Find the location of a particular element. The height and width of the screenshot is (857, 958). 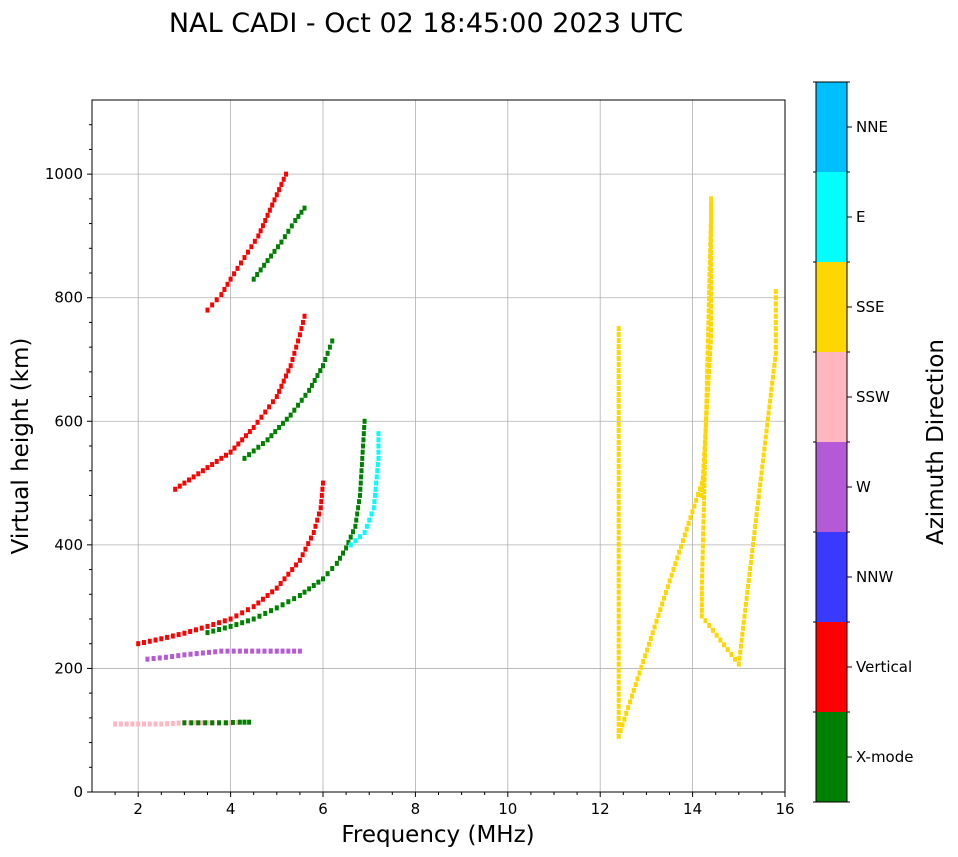

colorbar-tick-label: X-mode is located at coordinates (884, 757).